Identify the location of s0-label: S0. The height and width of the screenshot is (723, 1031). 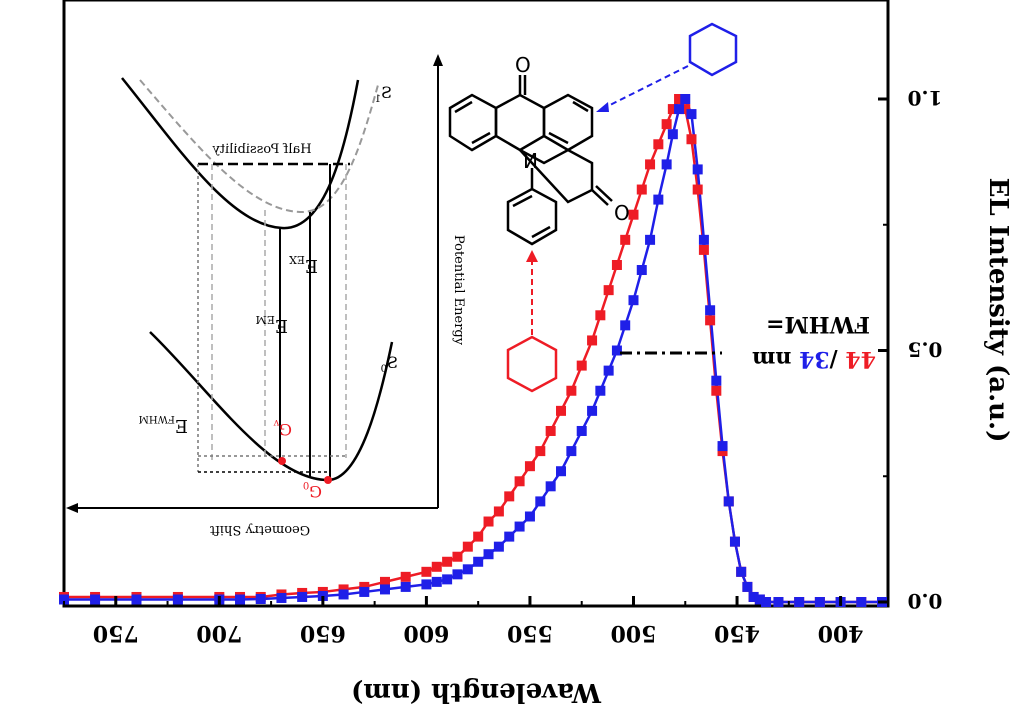
(389, 364).